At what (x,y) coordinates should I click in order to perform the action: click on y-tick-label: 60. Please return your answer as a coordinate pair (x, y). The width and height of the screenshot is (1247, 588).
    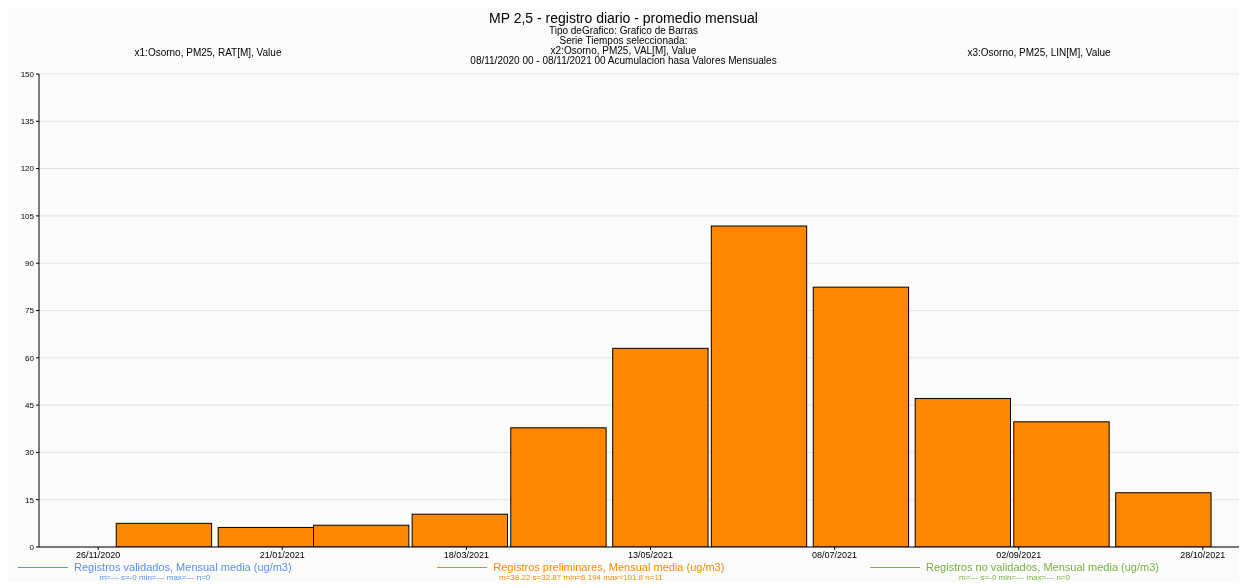
    Looking at the image, I should click on (30, 358).